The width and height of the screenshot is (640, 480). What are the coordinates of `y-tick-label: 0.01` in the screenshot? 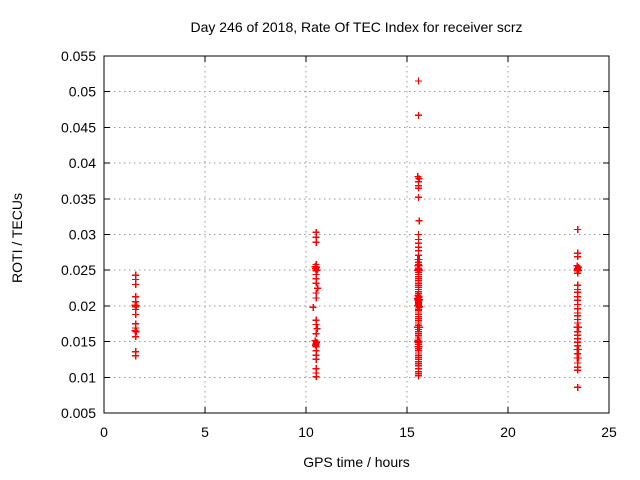 It's located at (82, 377).